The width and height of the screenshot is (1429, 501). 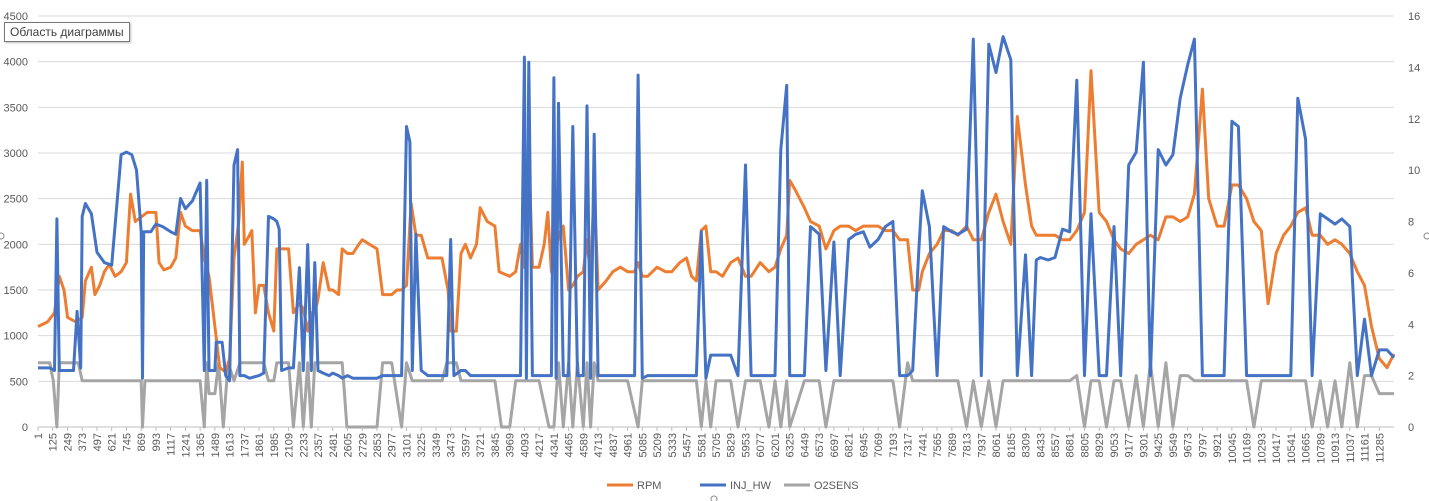 What do you see at coordinates (746, 445) in the screenshot?
I see `x-tick-label: 5953` at bounding box center [746, 445].